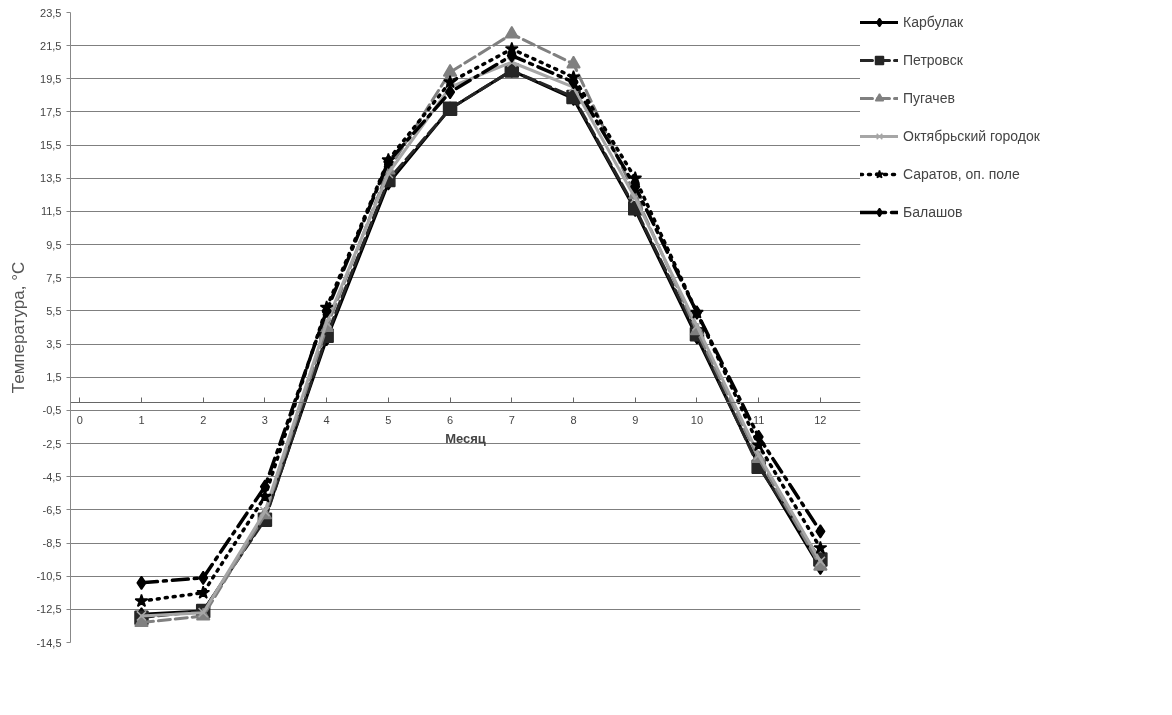 Image resolution: width=1172 pixels, height=715 pixels. I want to click on x-tick-label: 11, so click(758, 420).